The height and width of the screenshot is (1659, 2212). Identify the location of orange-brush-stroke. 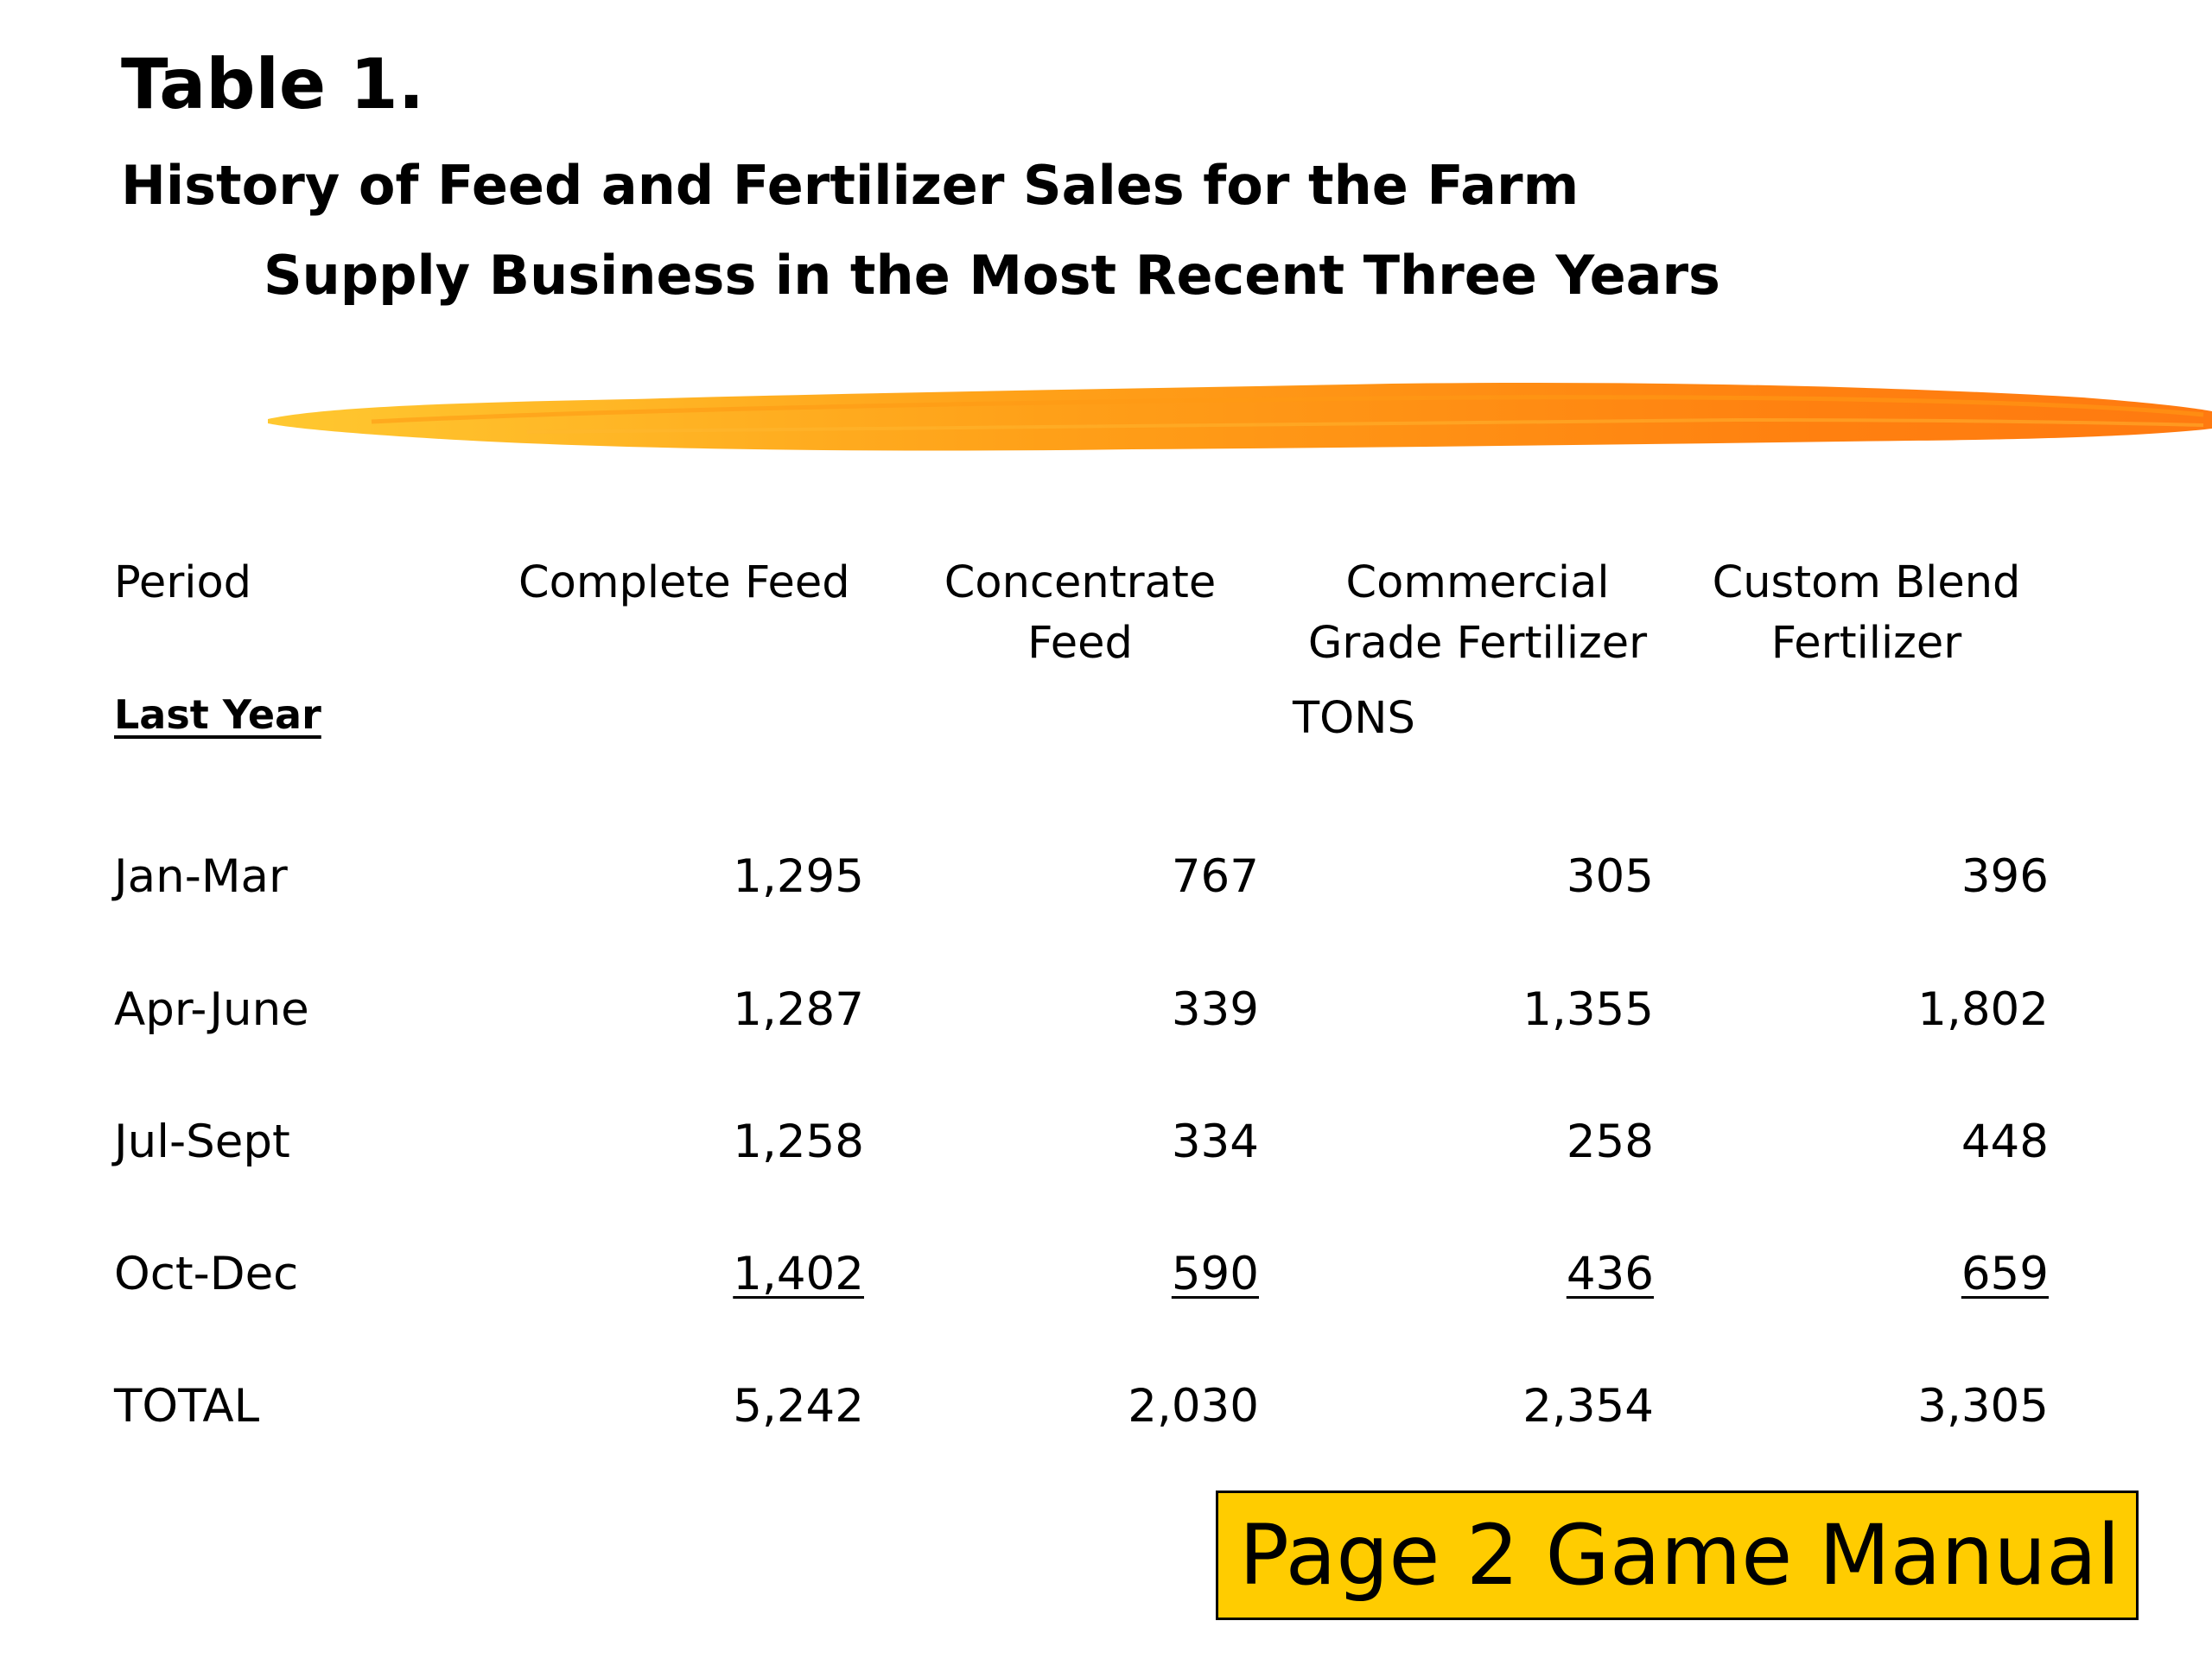
(1240, 416).